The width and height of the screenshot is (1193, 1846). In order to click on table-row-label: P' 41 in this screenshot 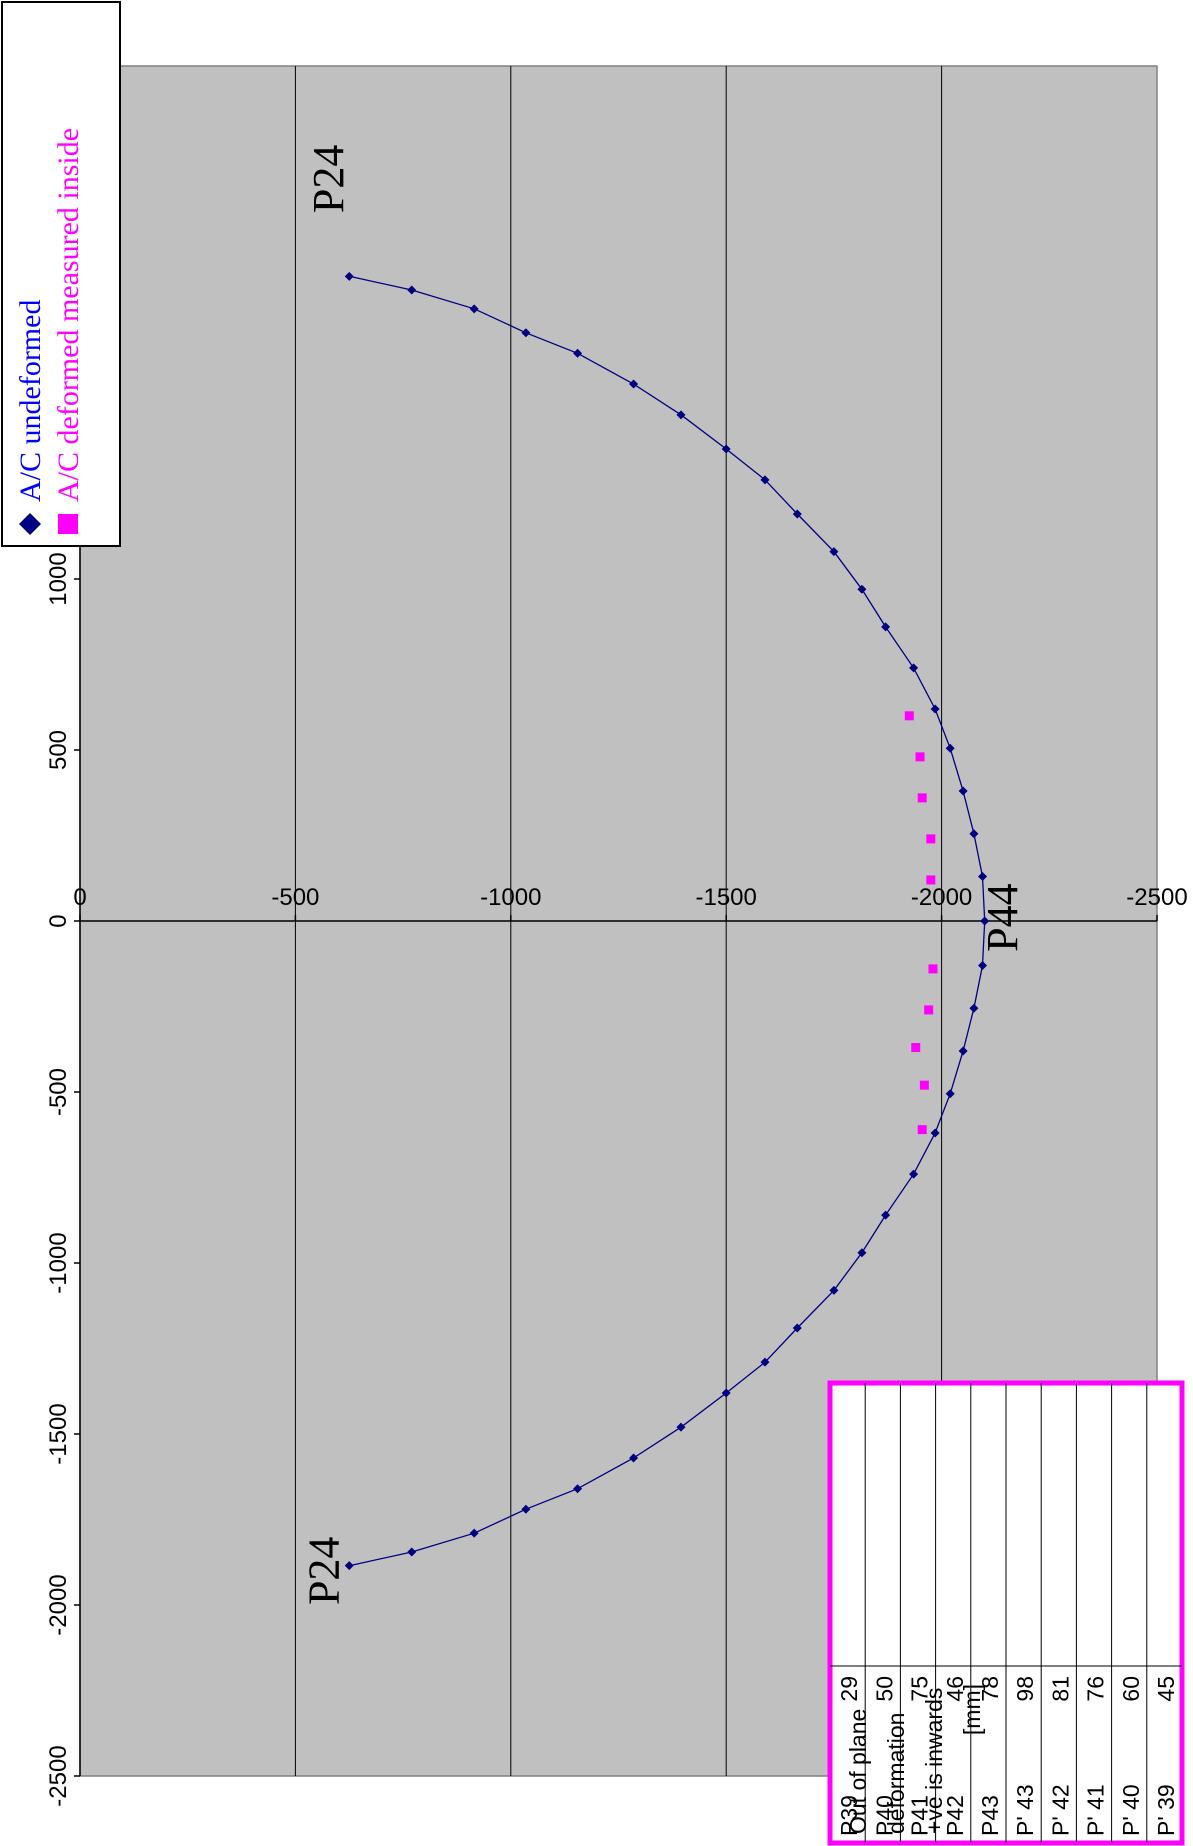, I will do `click(1096, 1810)`.